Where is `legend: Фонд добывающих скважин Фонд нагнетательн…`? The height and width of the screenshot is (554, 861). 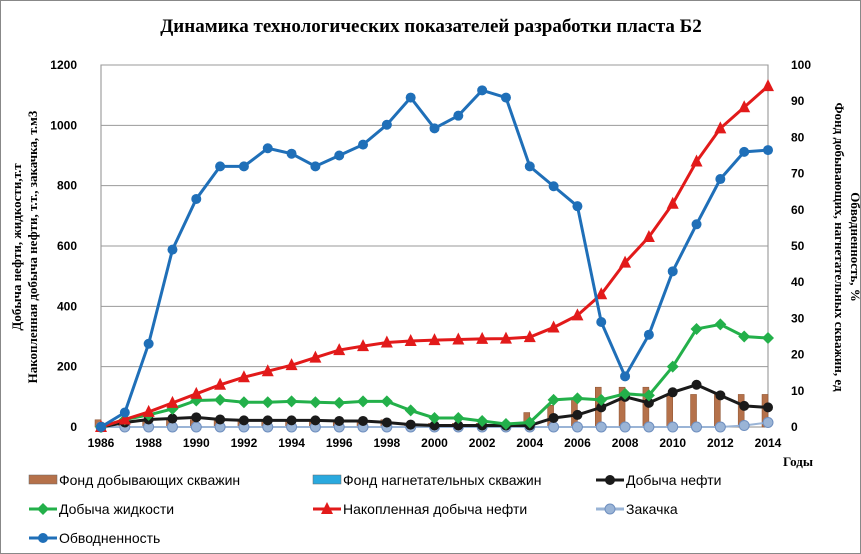 legend: Фонд добывающих скважин Фонд нагнетательн… is located at coordinates (374, 509).